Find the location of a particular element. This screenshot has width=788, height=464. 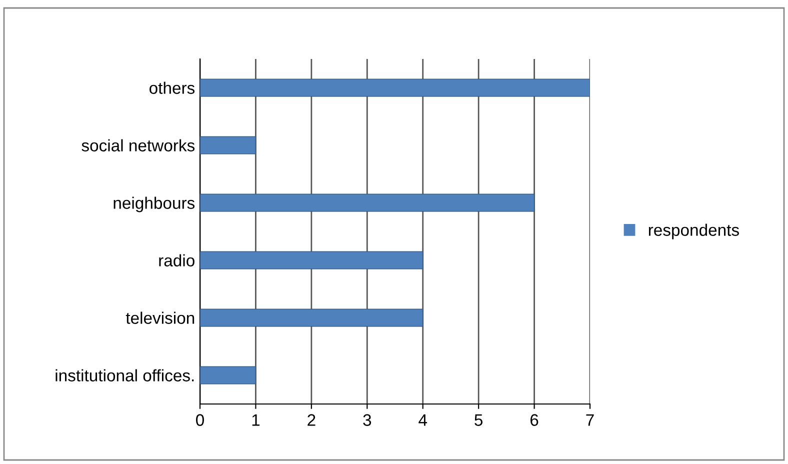

x-tick-label: 7 is located at coordinates (590, 420).